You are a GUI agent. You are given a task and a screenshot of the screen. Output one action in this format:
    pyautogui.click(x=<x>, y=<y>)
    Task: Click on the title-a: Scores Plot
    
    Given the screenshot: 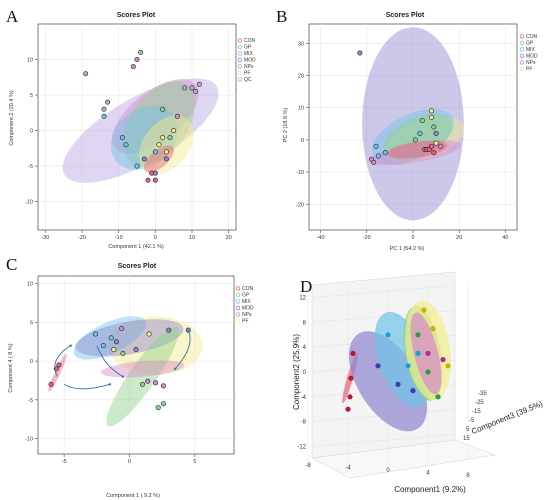 What is the action you would take?
    pyautogui.click(x=136, y=15)
    